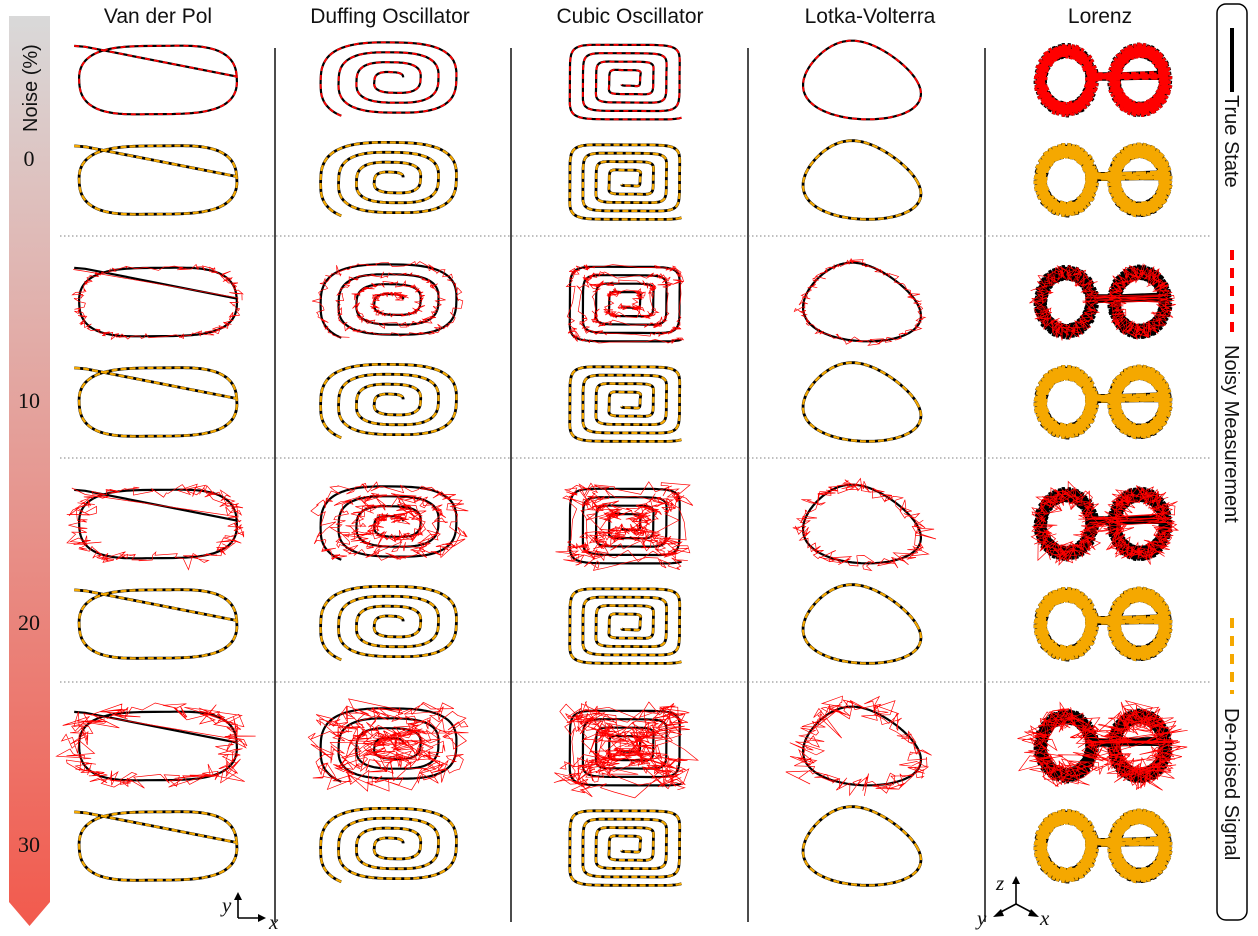 The image size is (1258, 936). I want to click on noise-axis-title: Noise (%), so click(31, 88).